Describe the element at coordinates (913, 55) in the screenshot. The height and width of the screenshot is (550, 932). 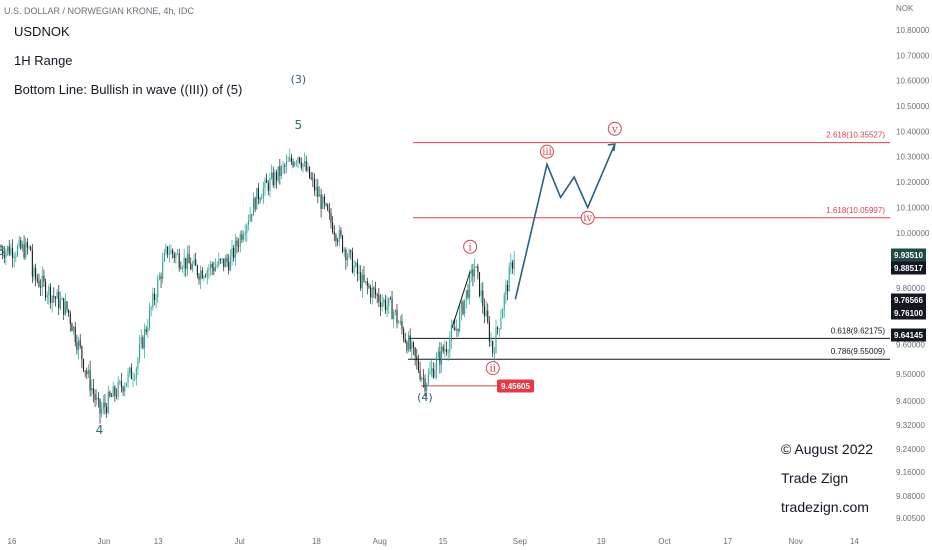
I see `price-tick-label: 10.70000` at that location.